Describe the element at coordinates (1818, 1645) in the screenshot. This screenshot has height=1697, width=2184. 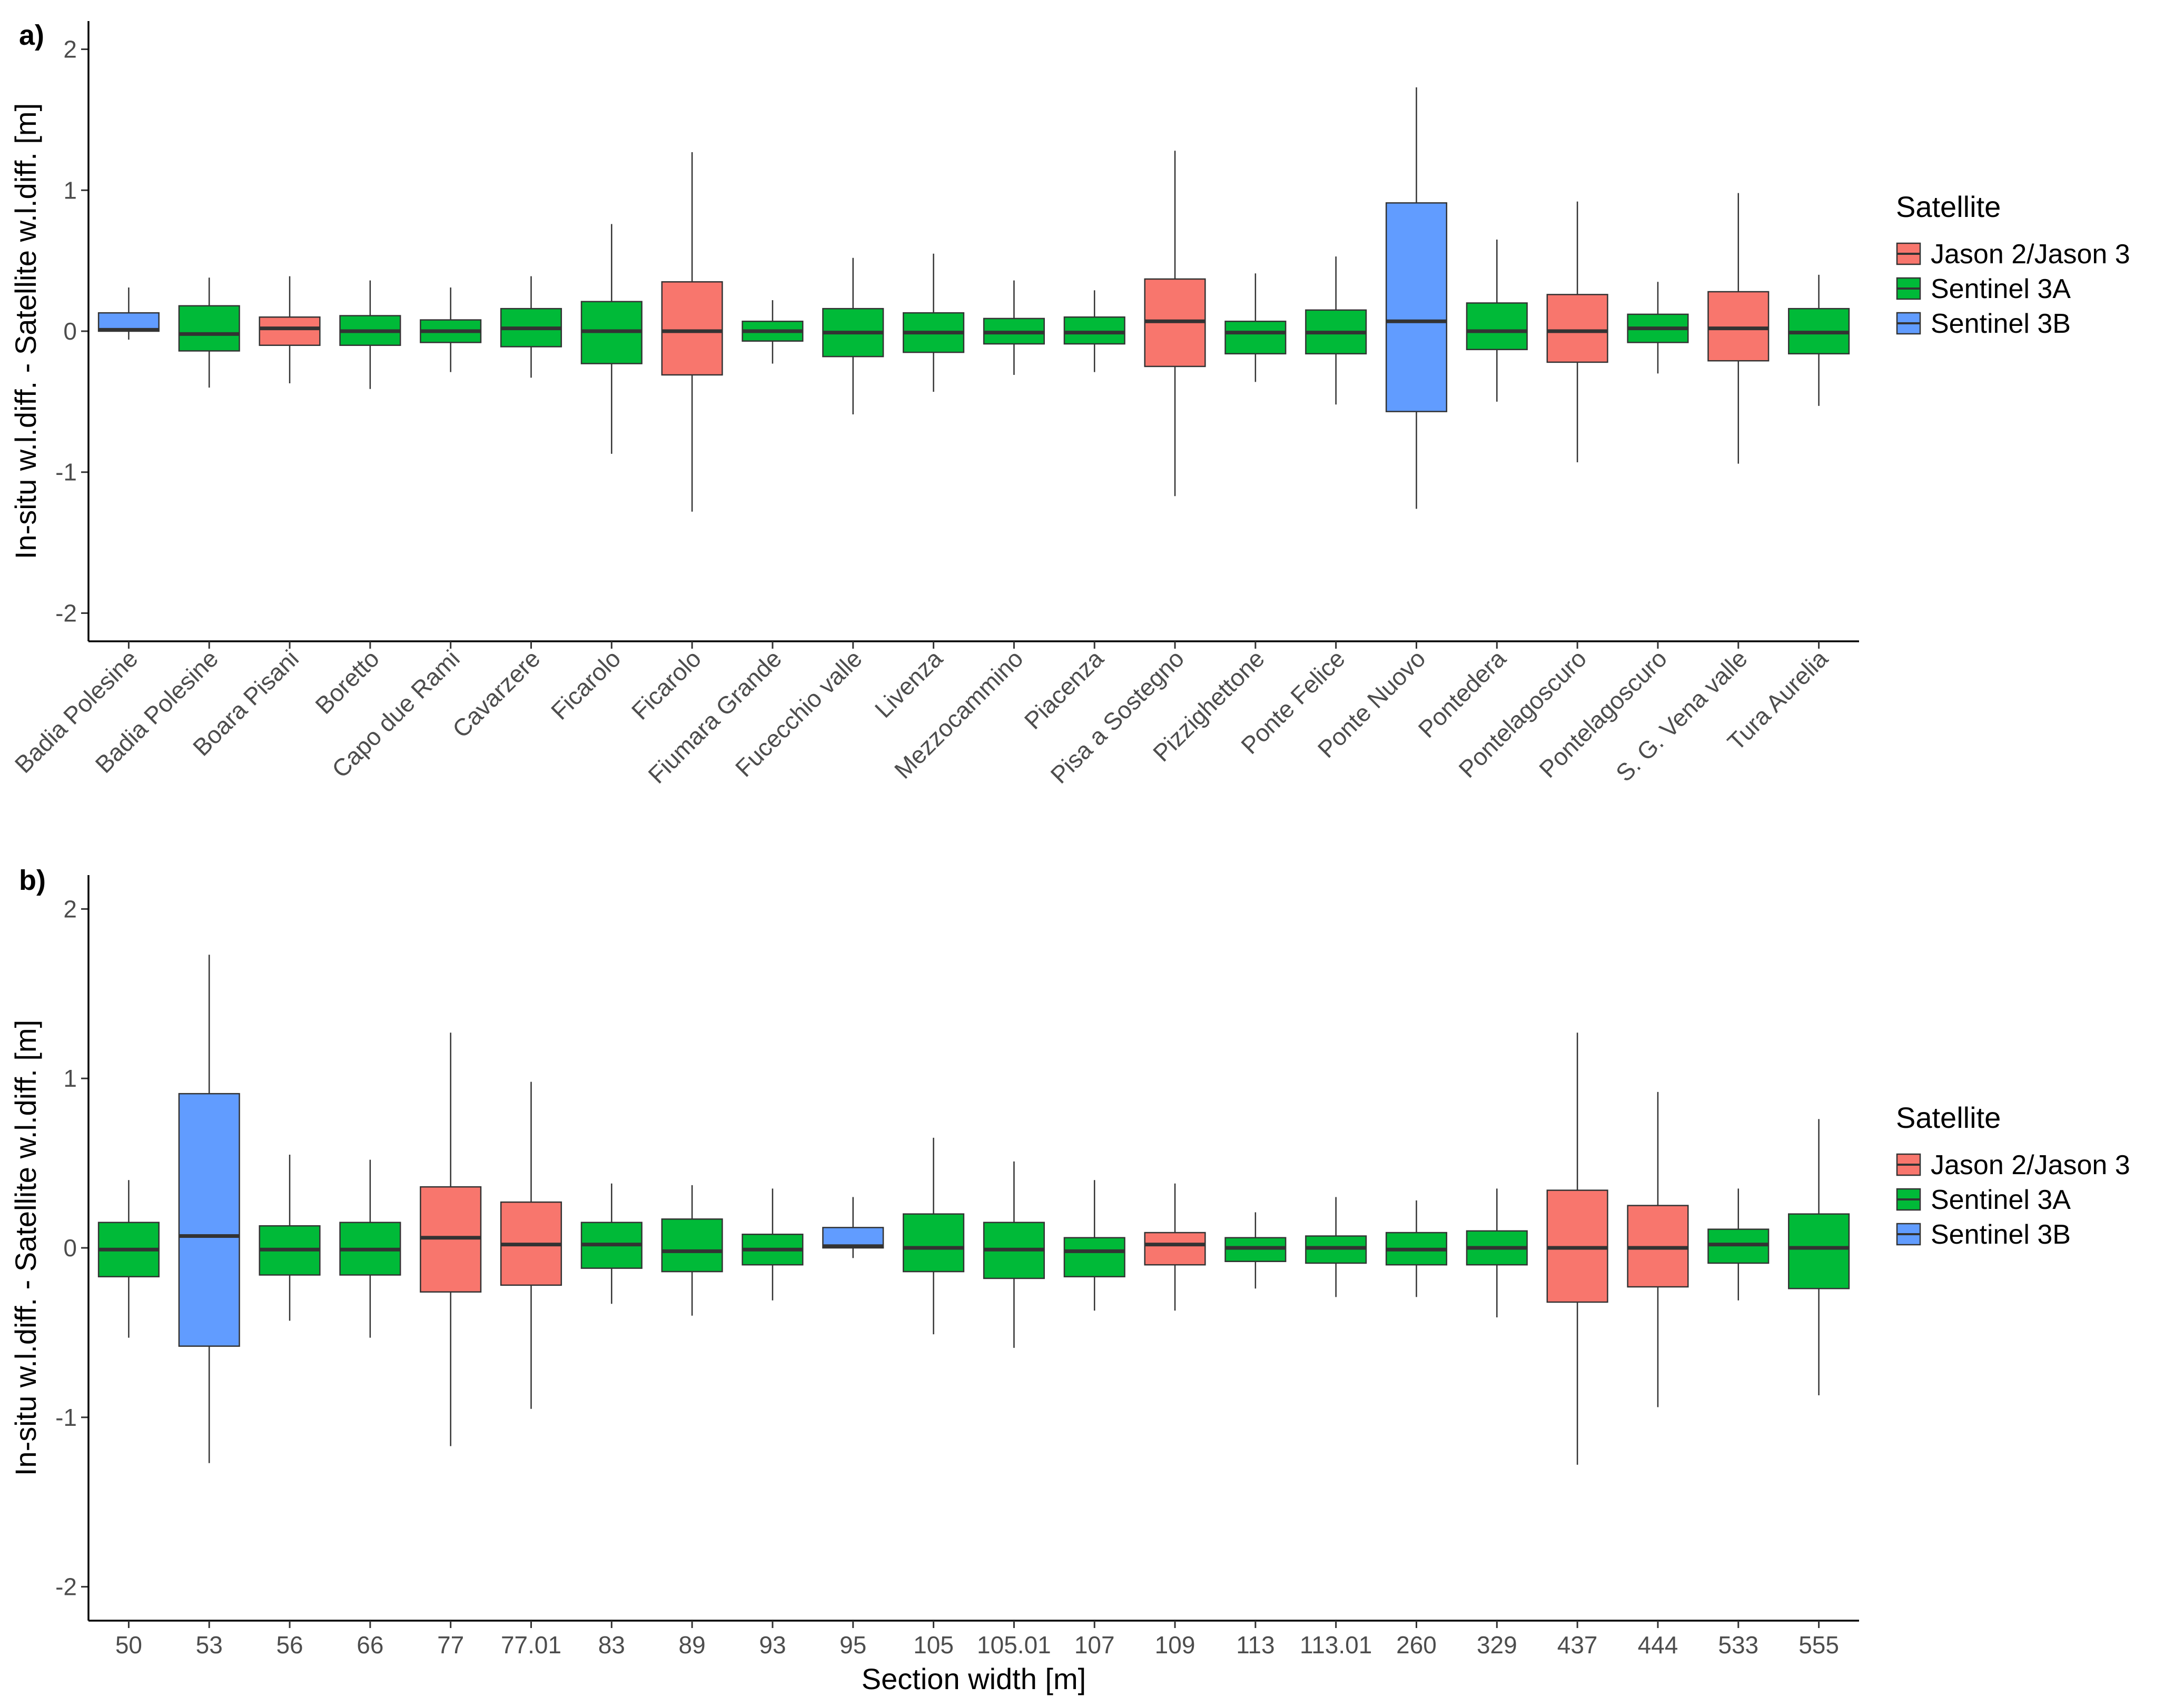
I see `x-tick-label: 555` at that location.